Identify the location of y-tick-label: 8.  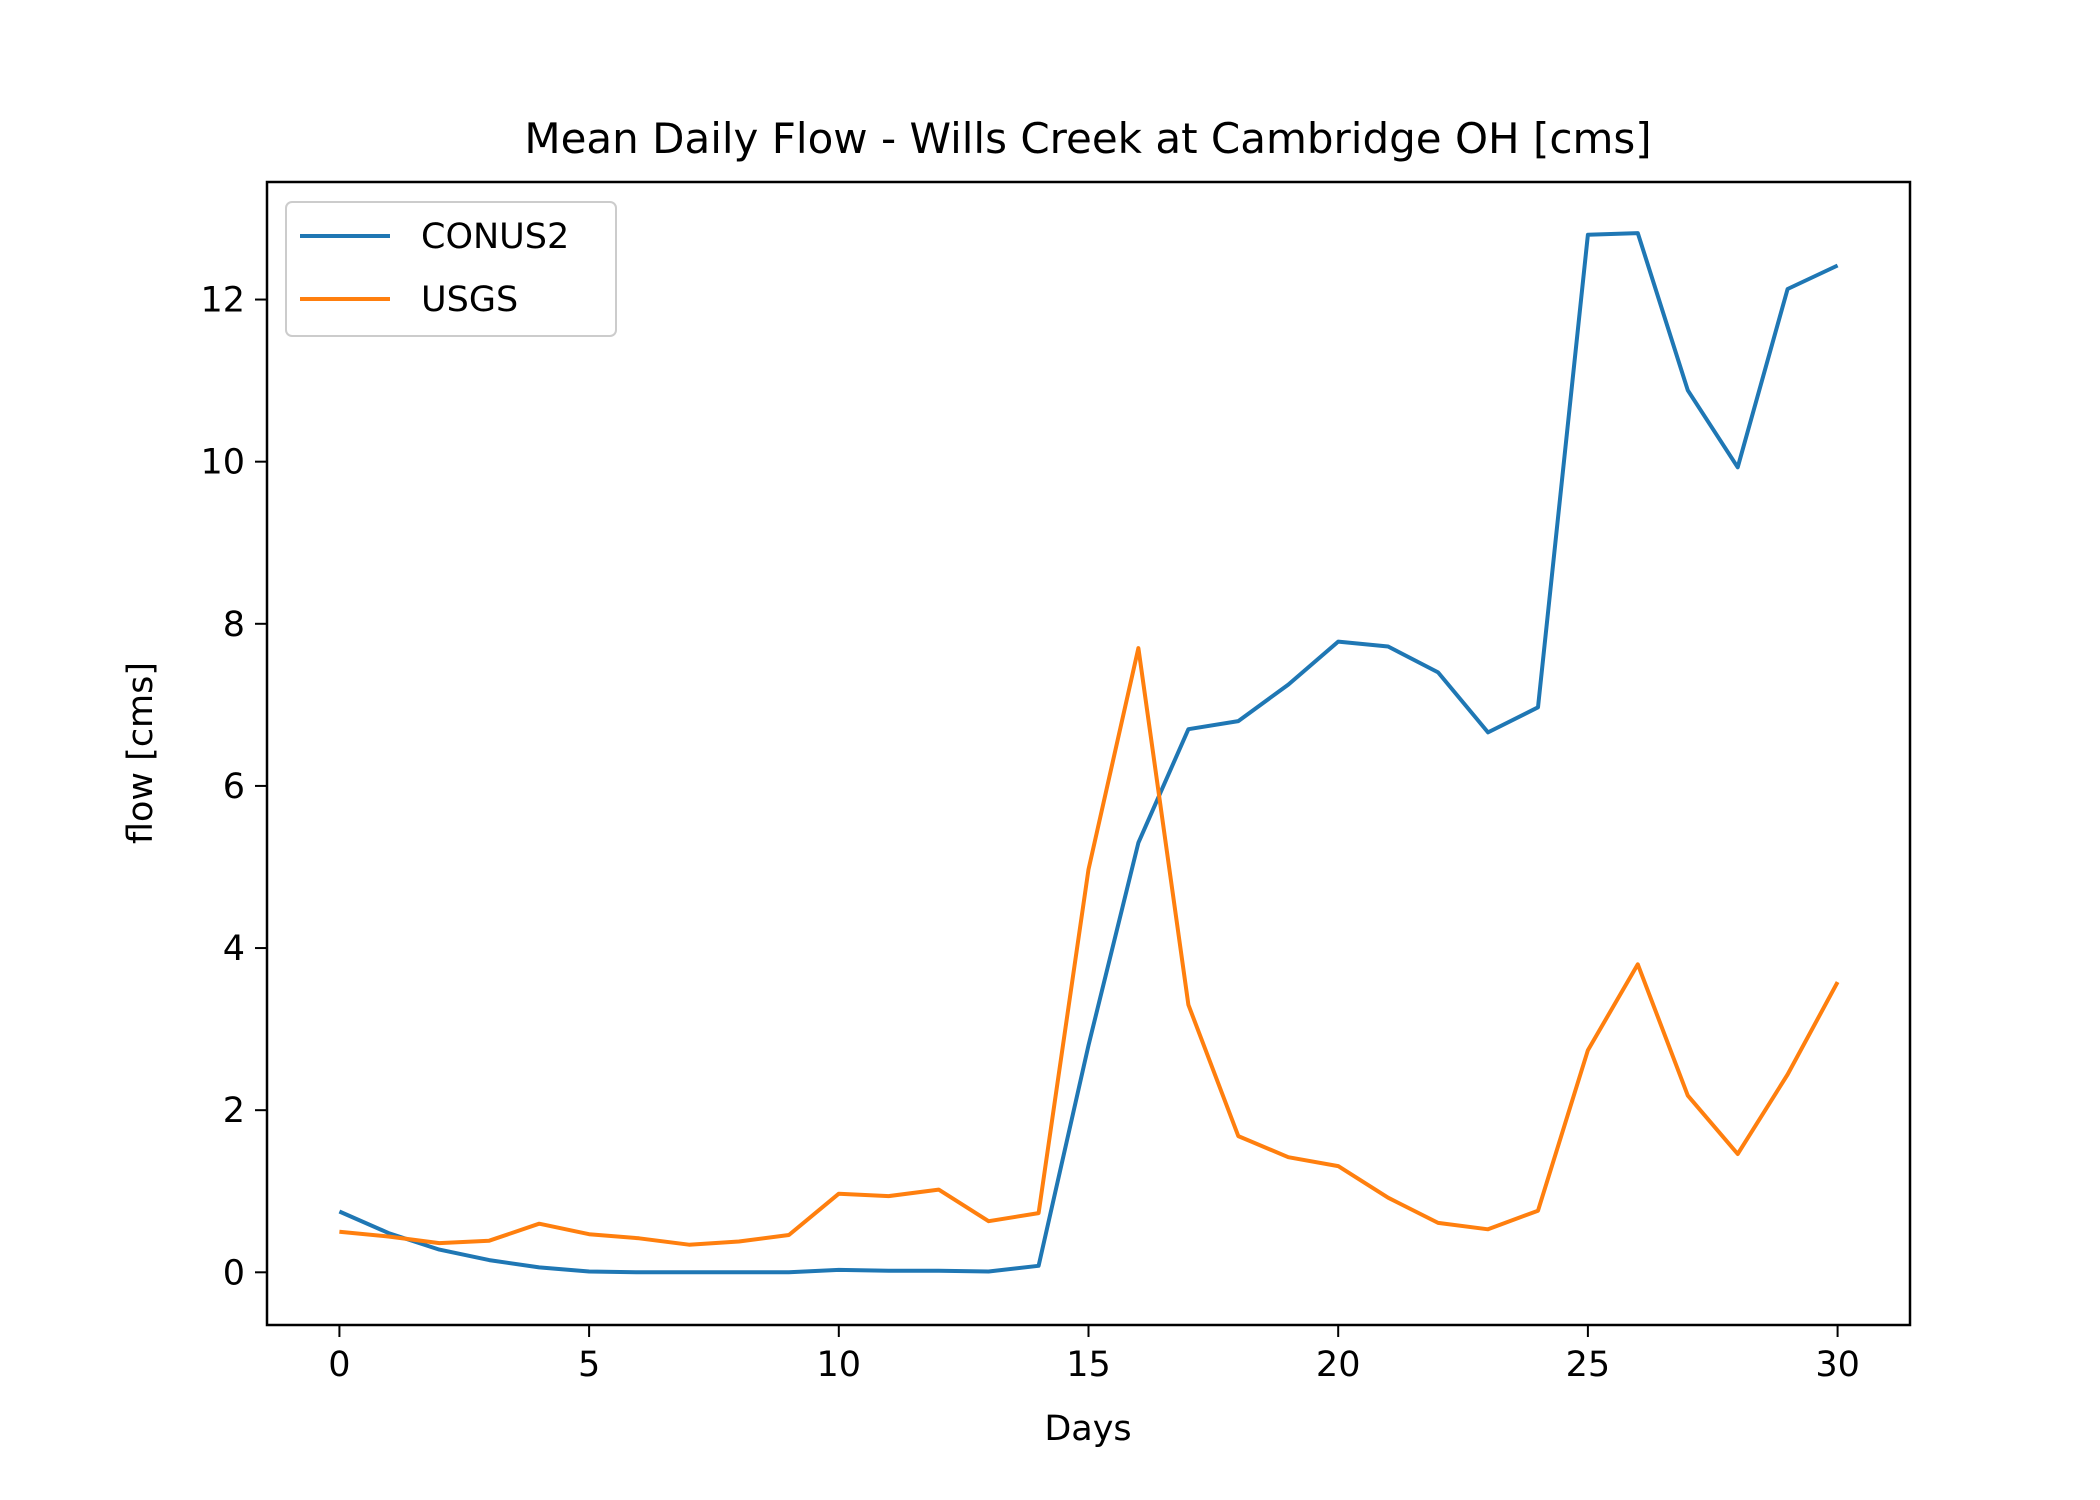
(234, 625).